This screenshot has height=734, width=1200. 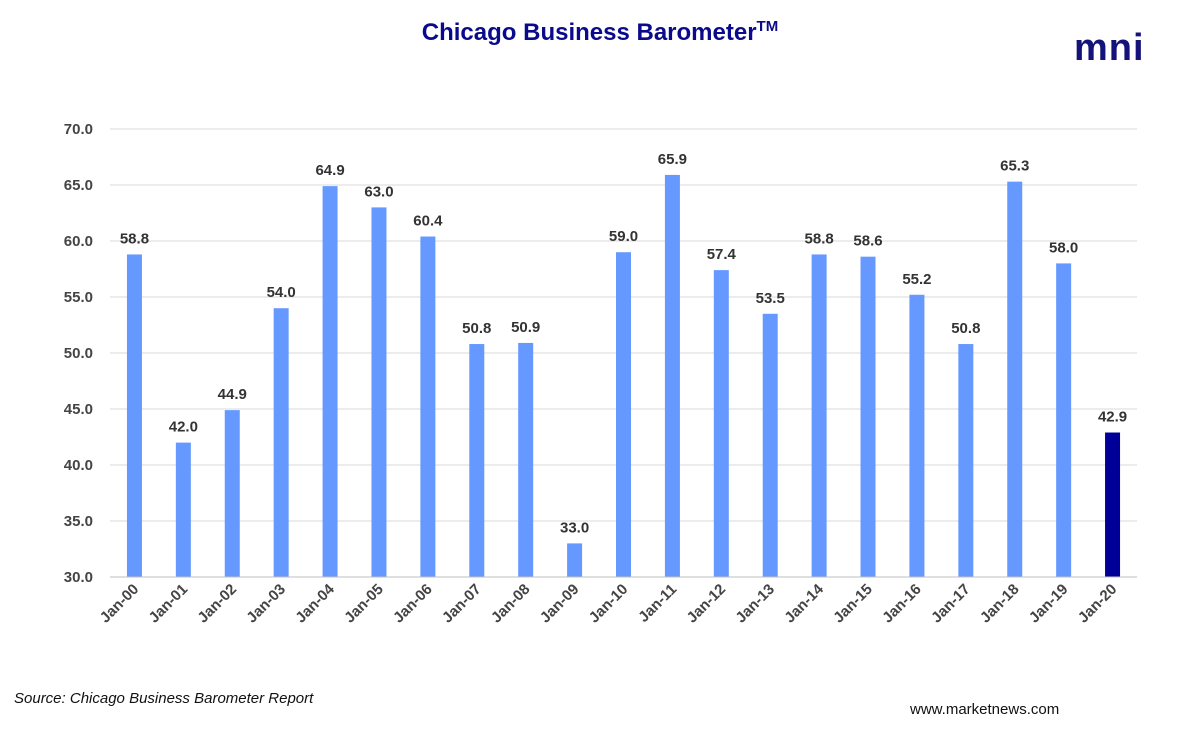 I want to click on x-tick-label: Jan-04, so click(x=315, y=603).